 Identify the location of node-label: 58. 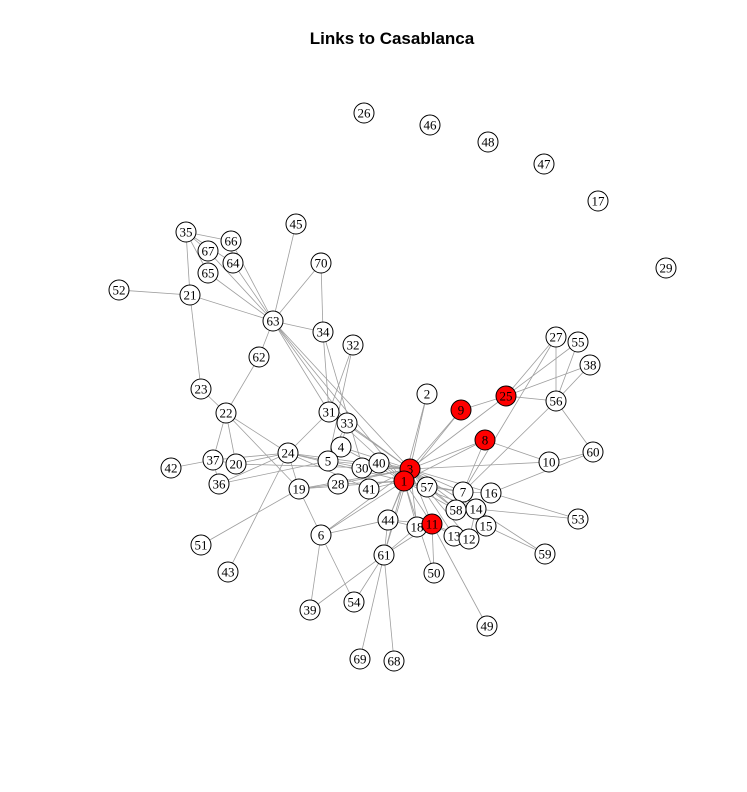
(456, 510).